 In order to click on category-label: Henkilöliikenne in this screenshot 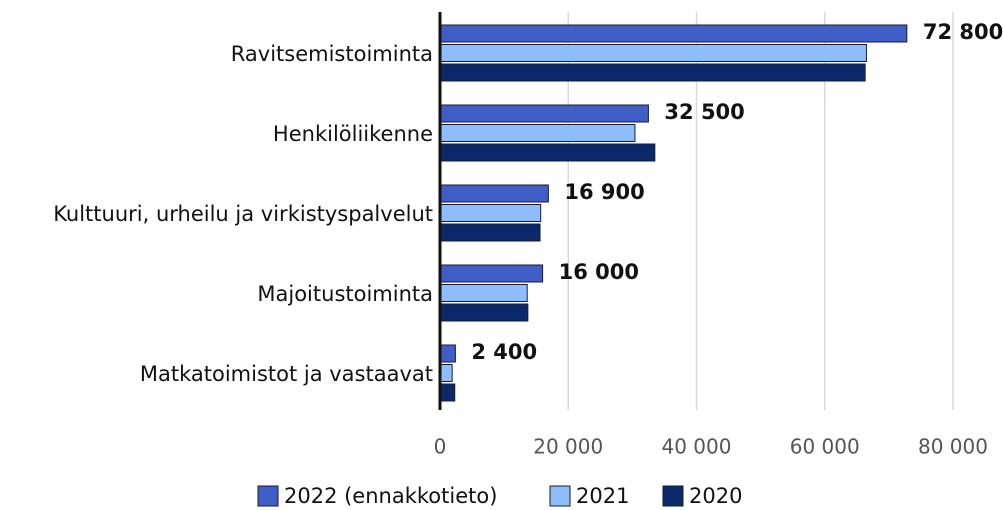, I will do `click(353, 134)`.